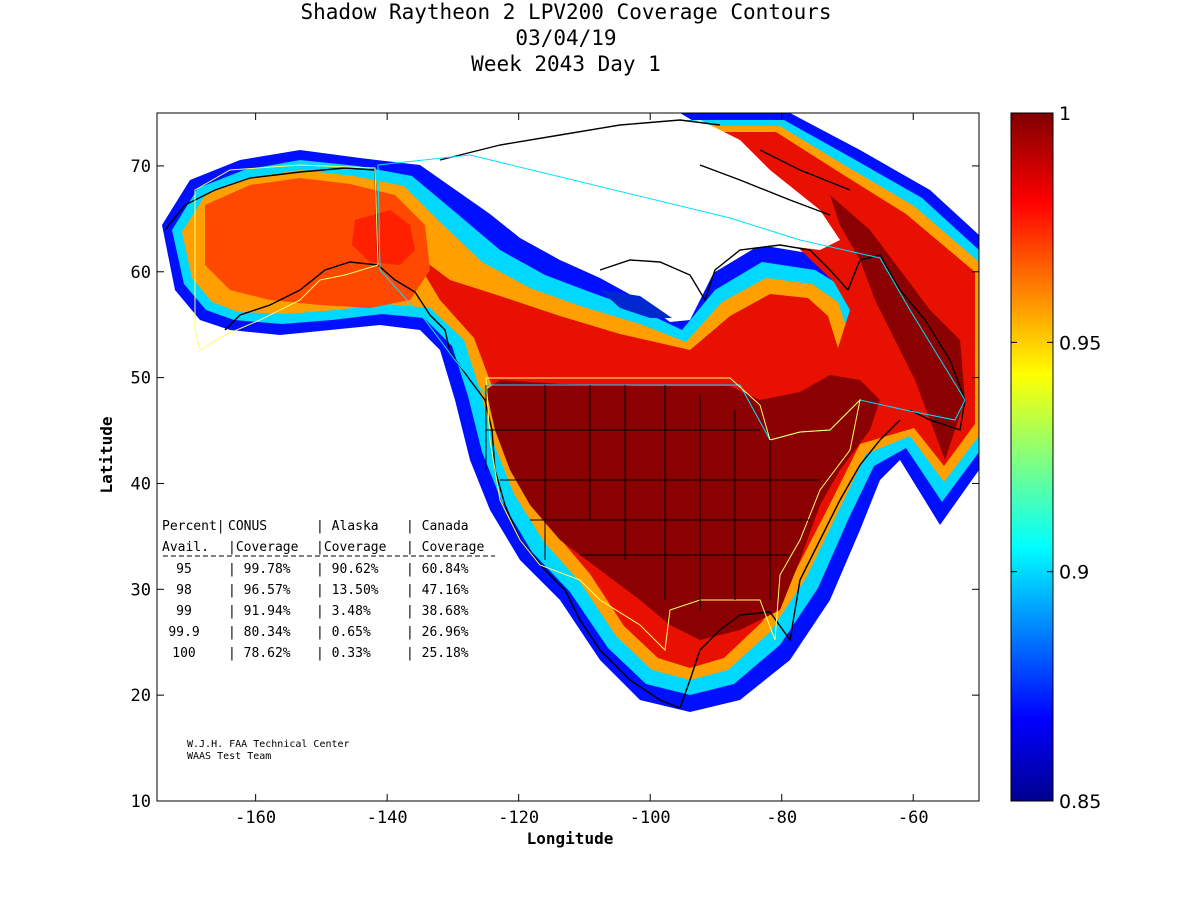 The height and width of the screenshot is (900, 1200). What do you see at coordinates (193, 526) in the screenshot?
I see `table-header: Percent|` at bounding box center [193, 526].